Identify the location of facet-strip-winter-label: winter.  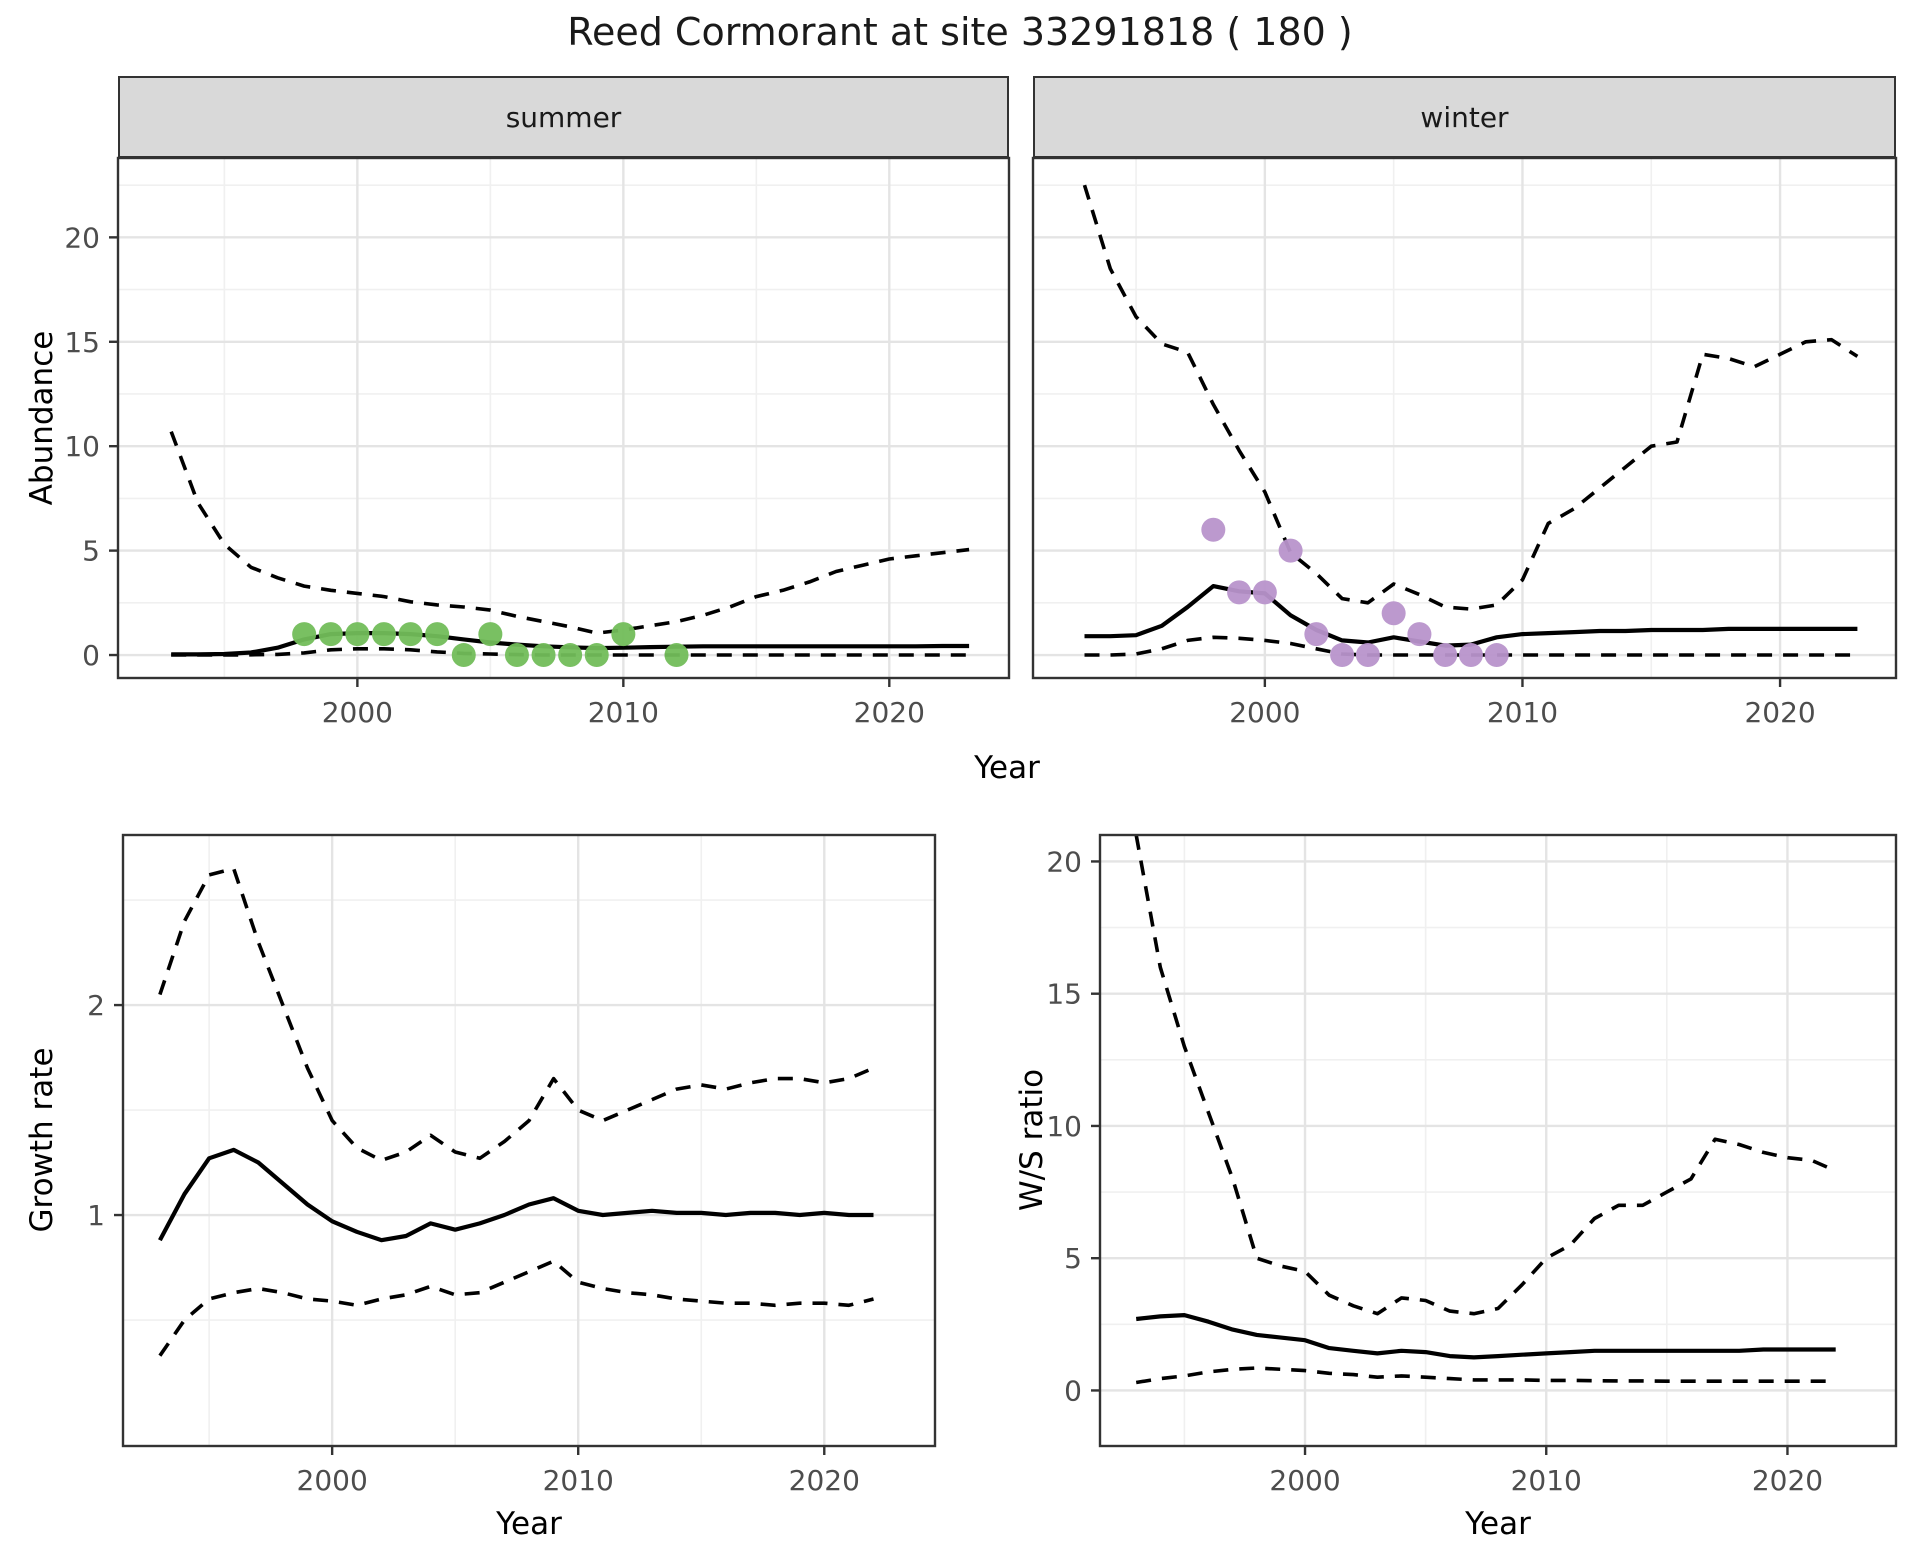
(1464, 117).